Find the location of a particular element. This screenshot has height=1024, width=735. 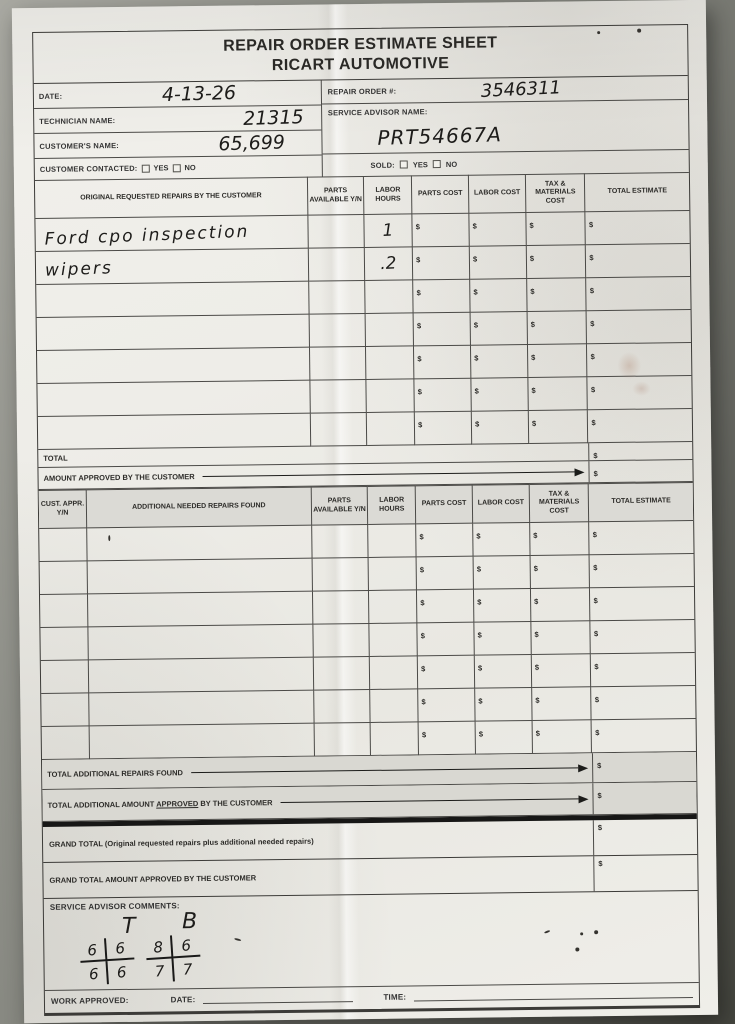

customer-name-value-handwritten: 65,699 is located at coordinates (252, 143).